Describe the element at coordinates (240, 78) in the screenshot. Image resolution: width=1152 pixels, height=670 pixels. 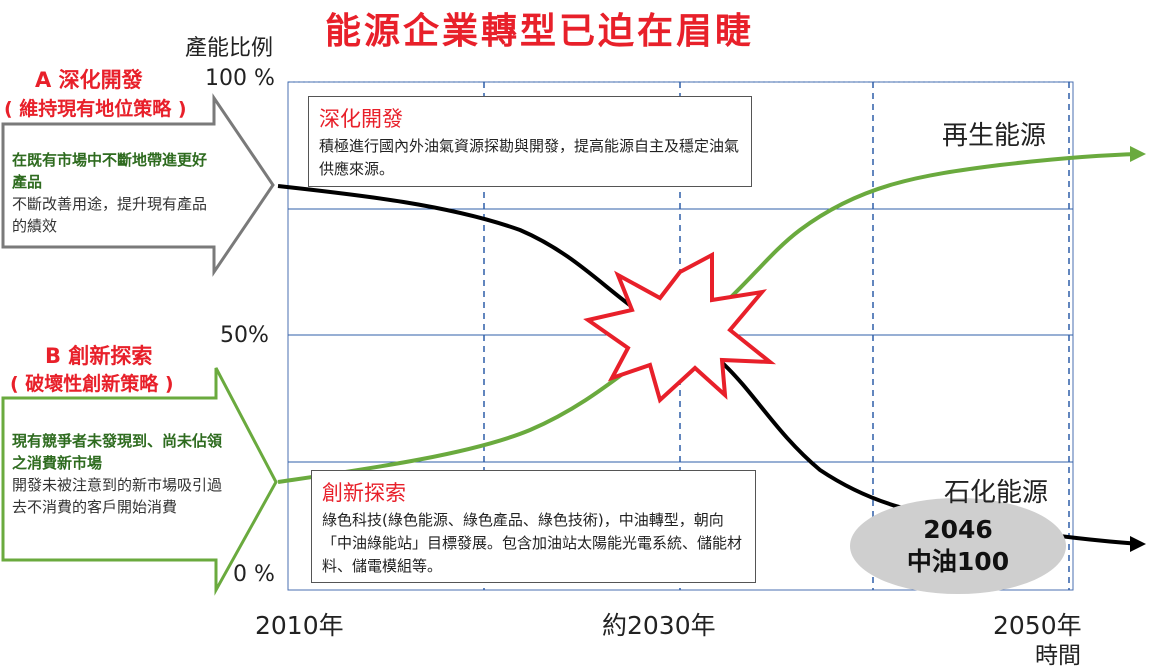
I see `y-tick-100: 100 %` at that location.